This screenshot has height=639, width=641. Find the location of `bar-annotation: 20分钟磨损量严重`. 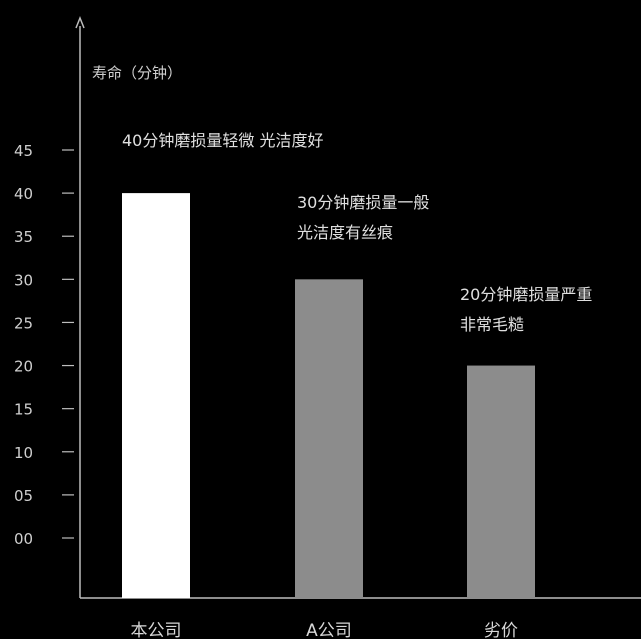

bar-annotation: 20分钟磨损量严重 is located at coordinates (526, 294).